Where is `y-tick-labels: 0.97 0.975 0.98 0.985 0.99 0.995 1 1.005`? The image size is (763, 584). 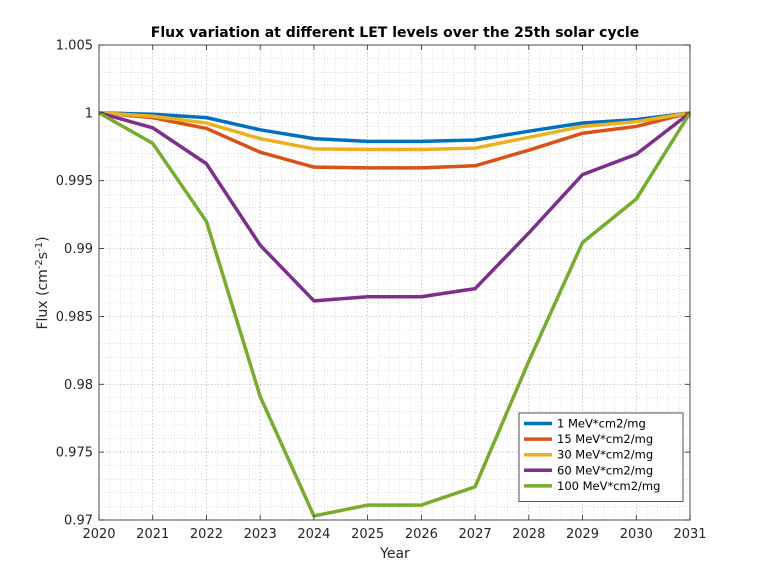
y-tick-labels: 0.97 0.975 0.98 0.985 0.99 0.995 1 1.005 is located at coordinates (74, 284).